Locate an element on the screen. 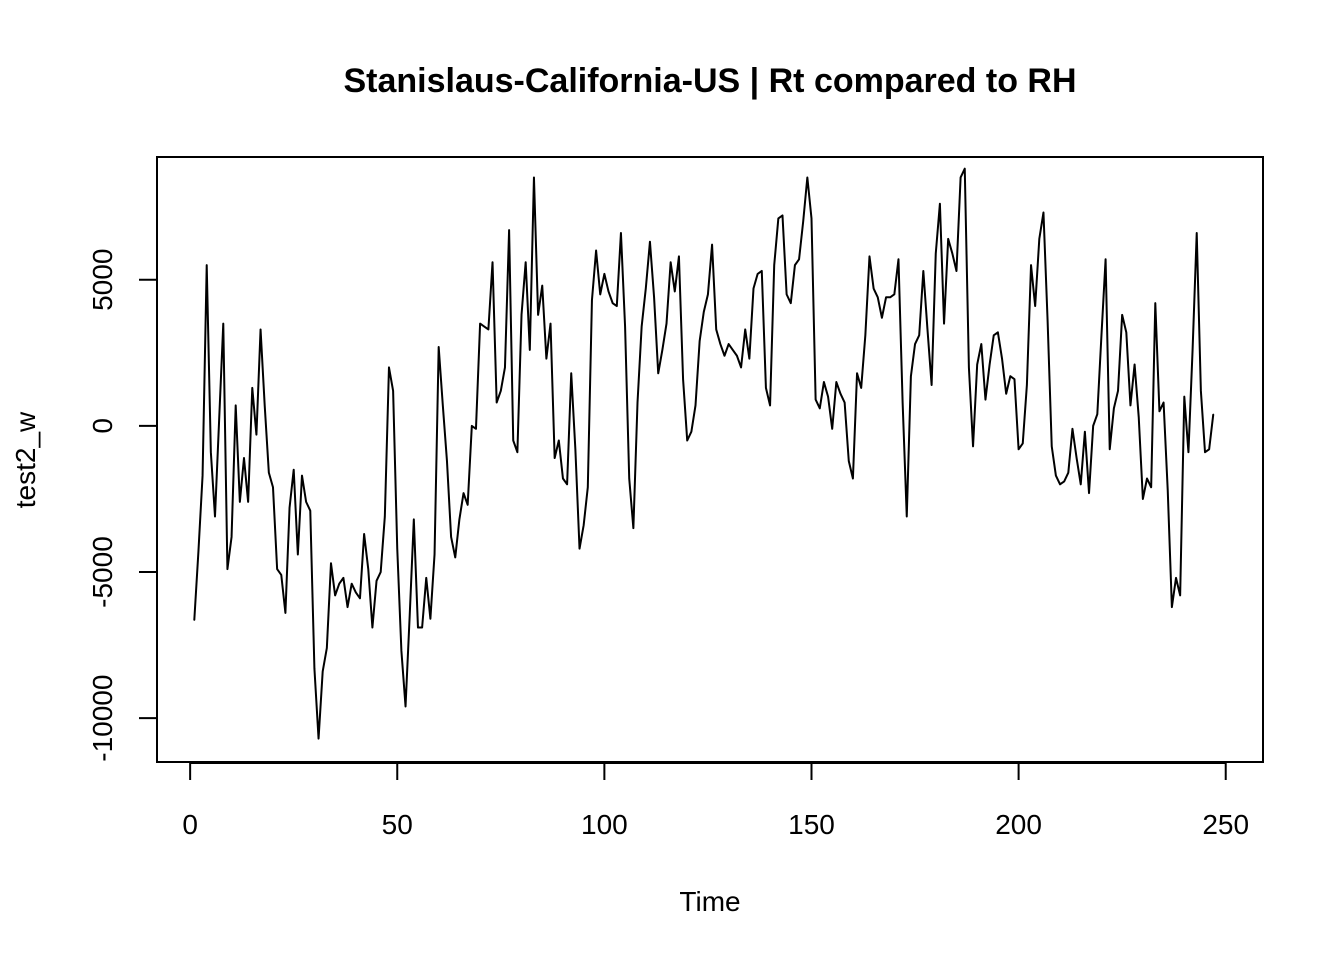 Image resolution: width=1344 pixels, height=960 pixels. x-axis-label: Time is located at coordinates (709, 901).